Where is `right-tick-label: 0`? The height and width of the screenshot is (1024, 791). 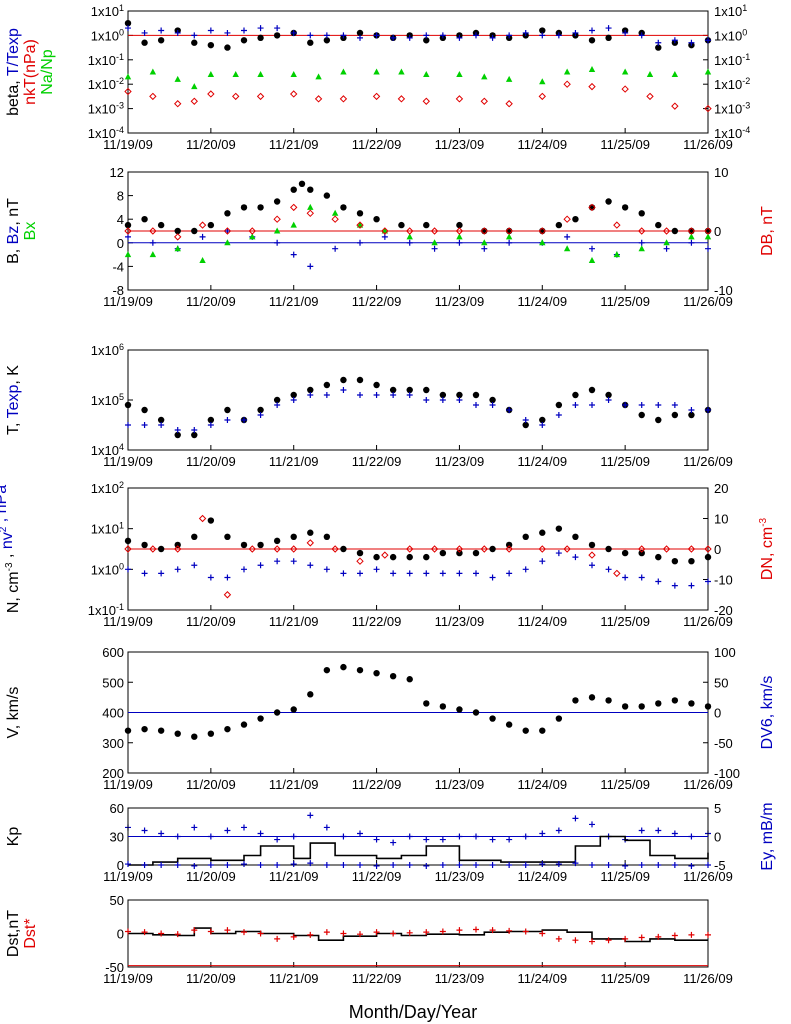
right-tick-label: 0 is located at coordinates (717, 231).